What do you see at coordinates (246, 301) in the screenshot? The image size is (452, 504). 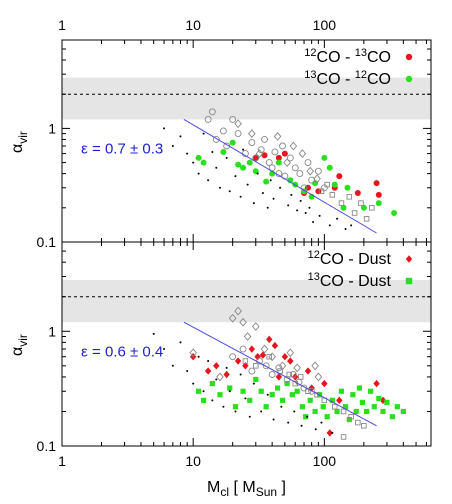 I see `reference-band` at bounding box center [246, 301].